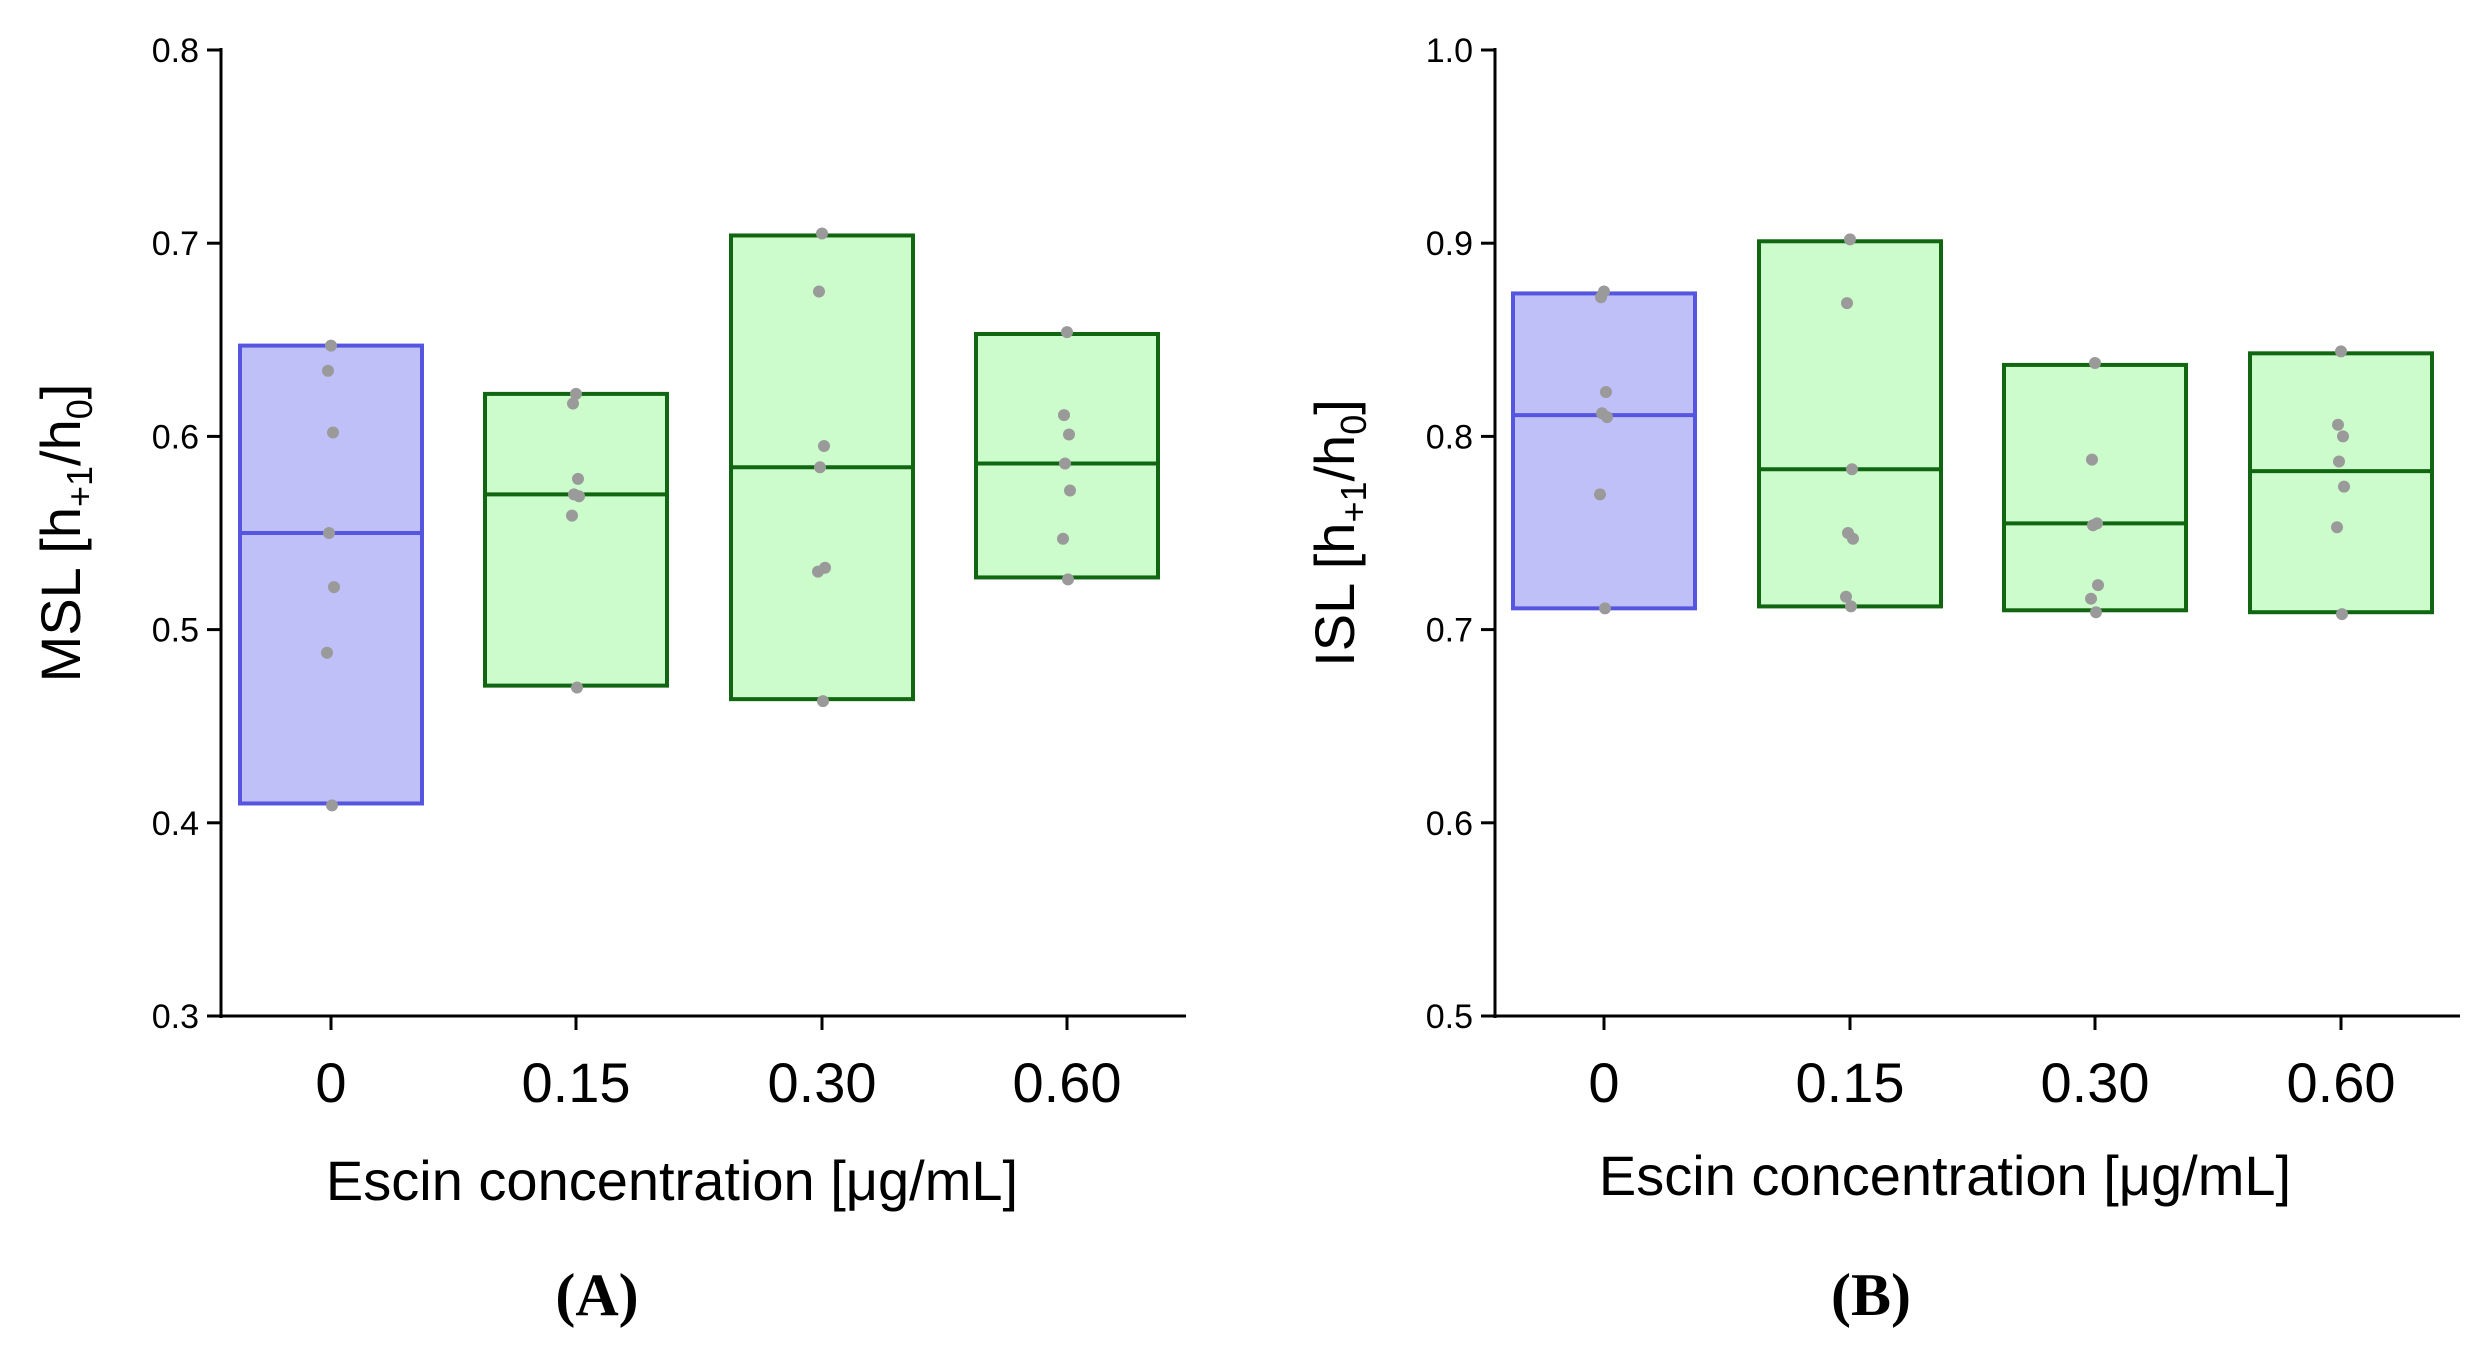  I want to click on y-tick-label: 0.9, so click(1449, 244).